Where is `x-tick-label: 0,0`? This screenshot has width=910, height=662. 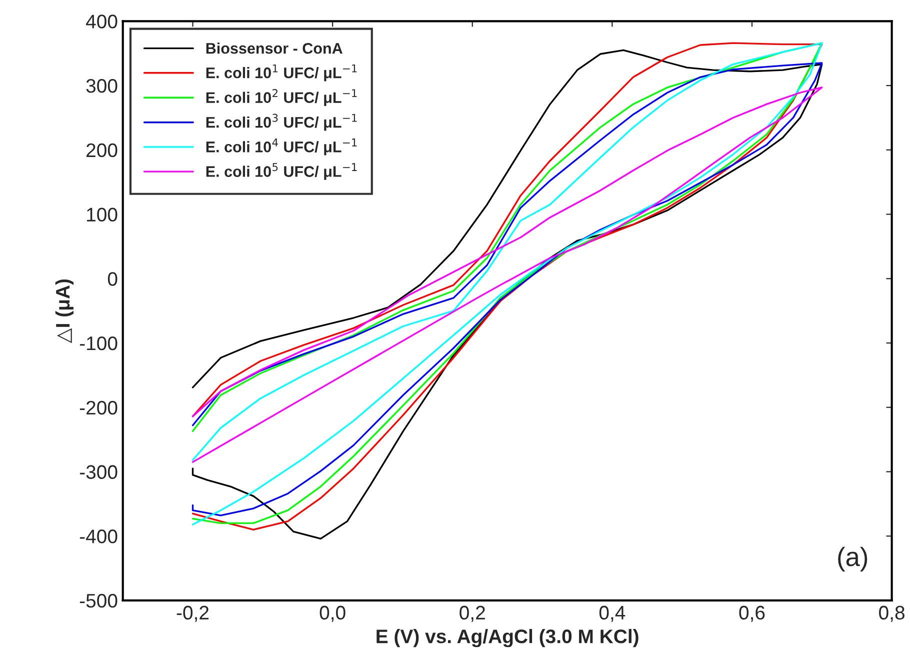
x-tick-label: 0,0 is located at coordinates (333, 614).